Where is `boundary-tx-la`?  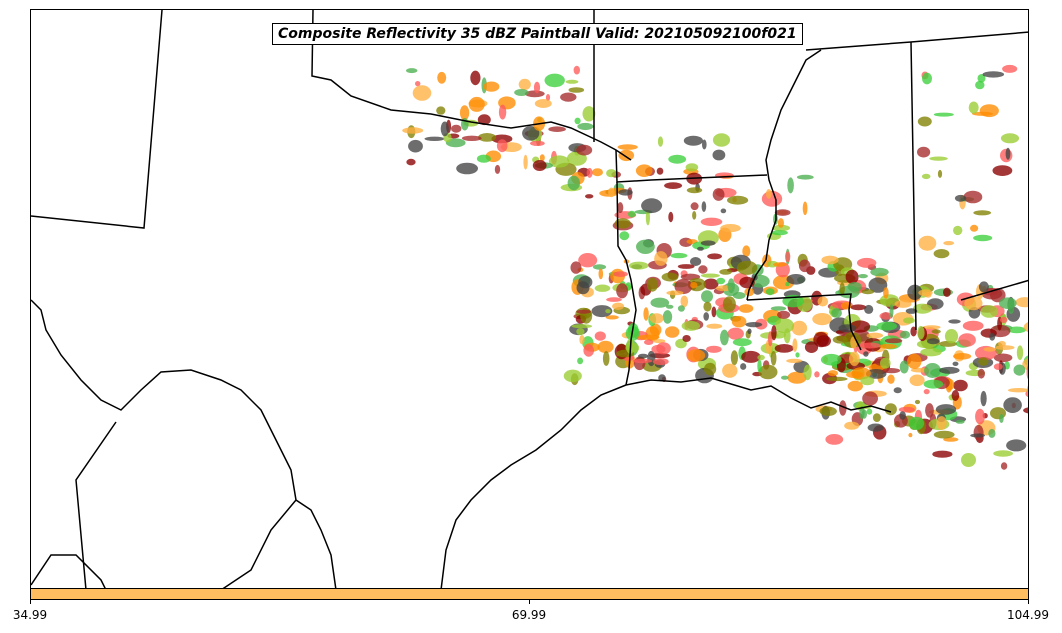 boundary-tx-la is located at coordinates (626, 283).